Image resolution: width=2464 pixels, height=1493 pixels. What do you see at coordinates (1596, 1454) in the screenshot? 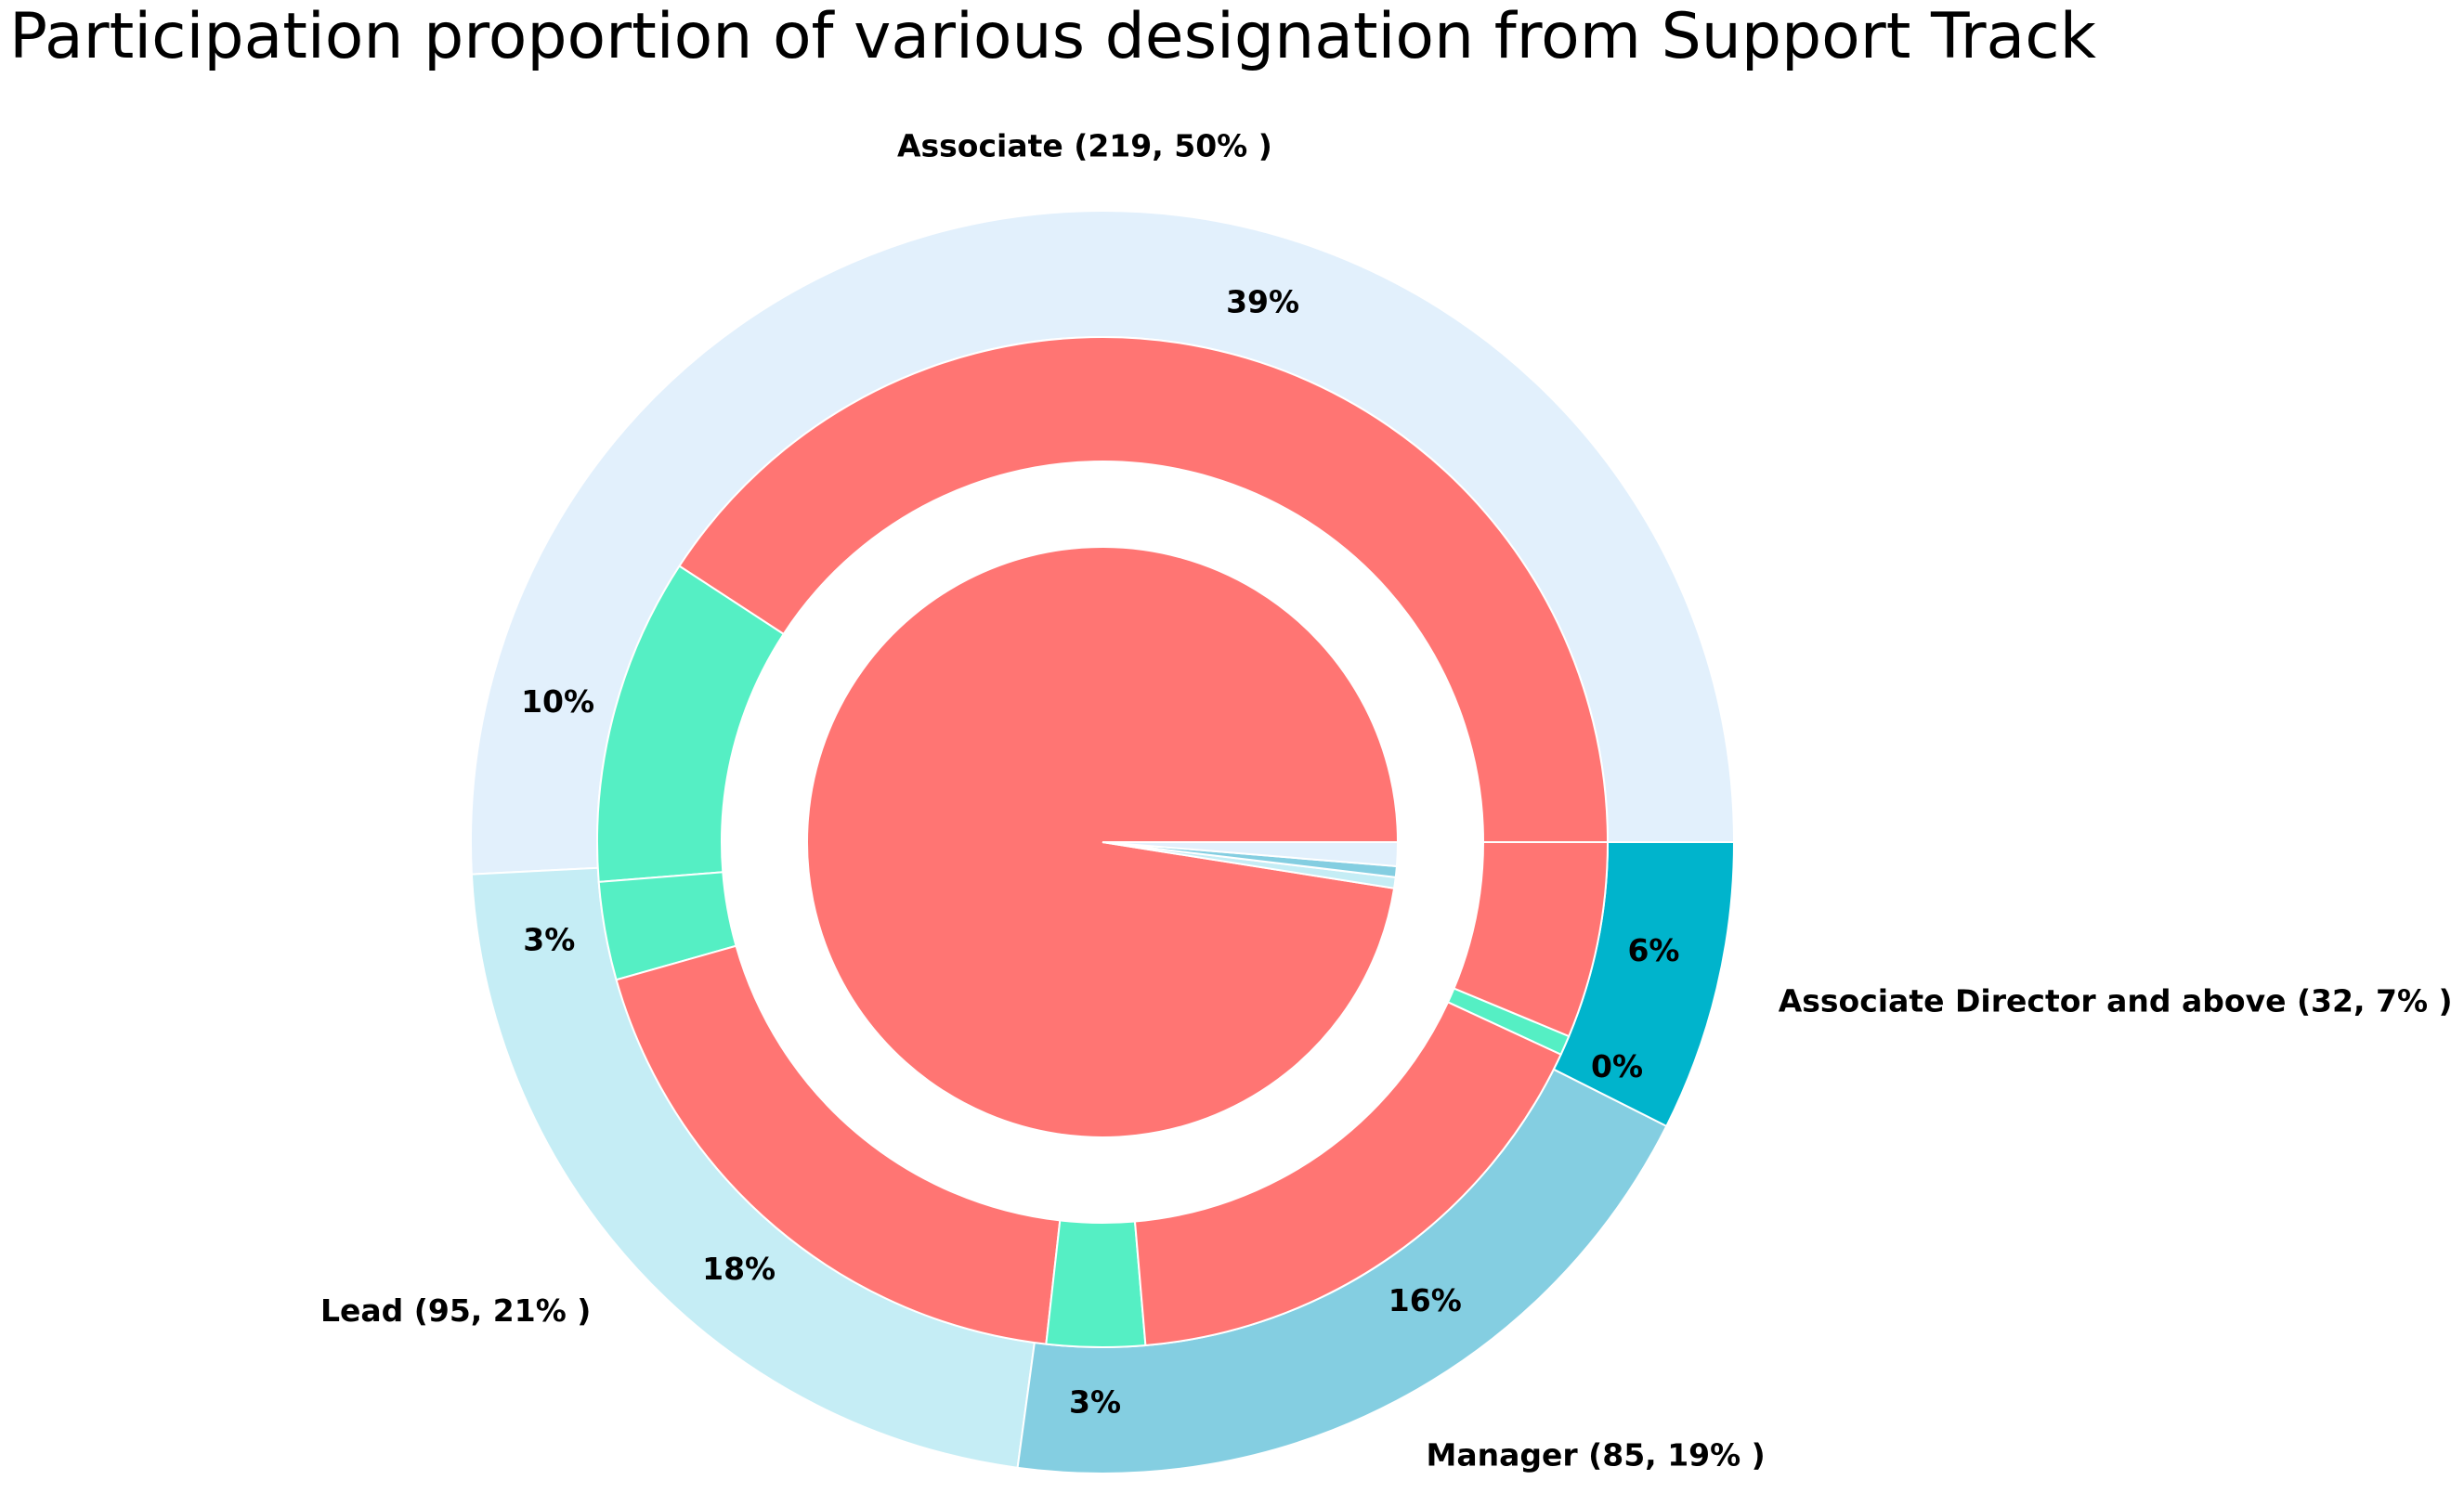
I see `outer-ring-label: Manager (85, 19% )` at bounding box center [1596, 1454].